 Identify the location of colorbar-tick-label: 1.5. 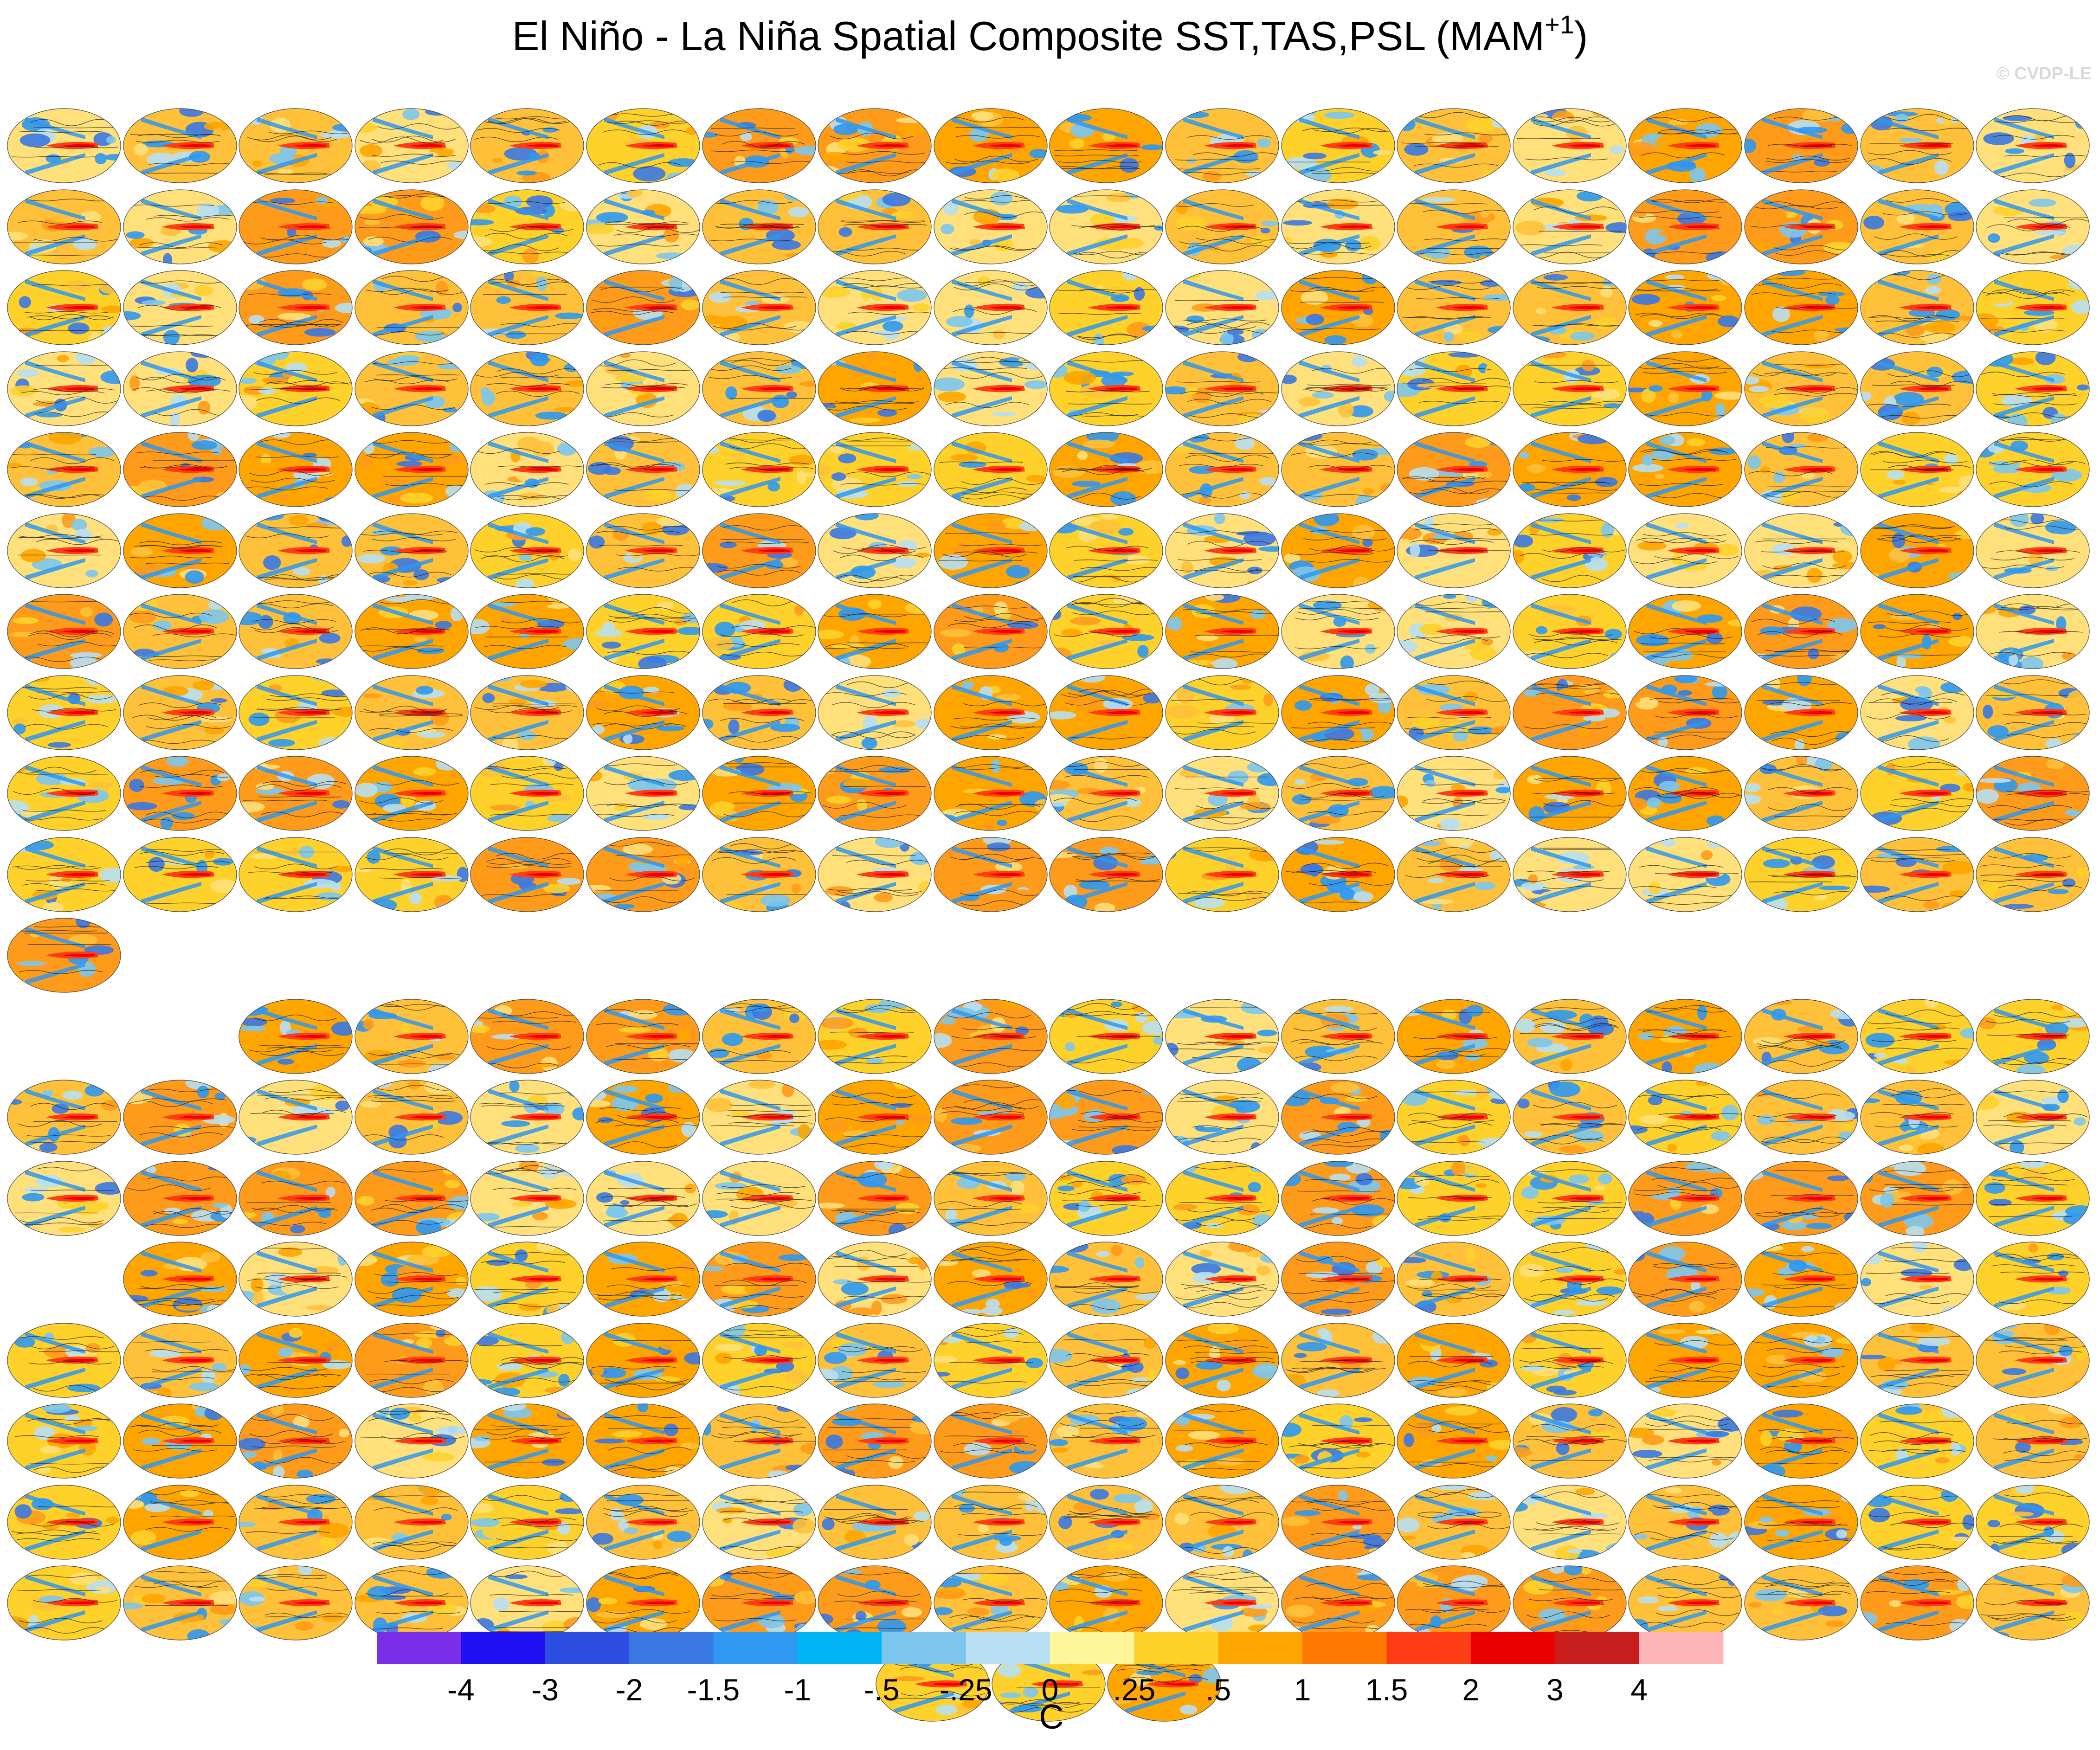
(1387, 1690).